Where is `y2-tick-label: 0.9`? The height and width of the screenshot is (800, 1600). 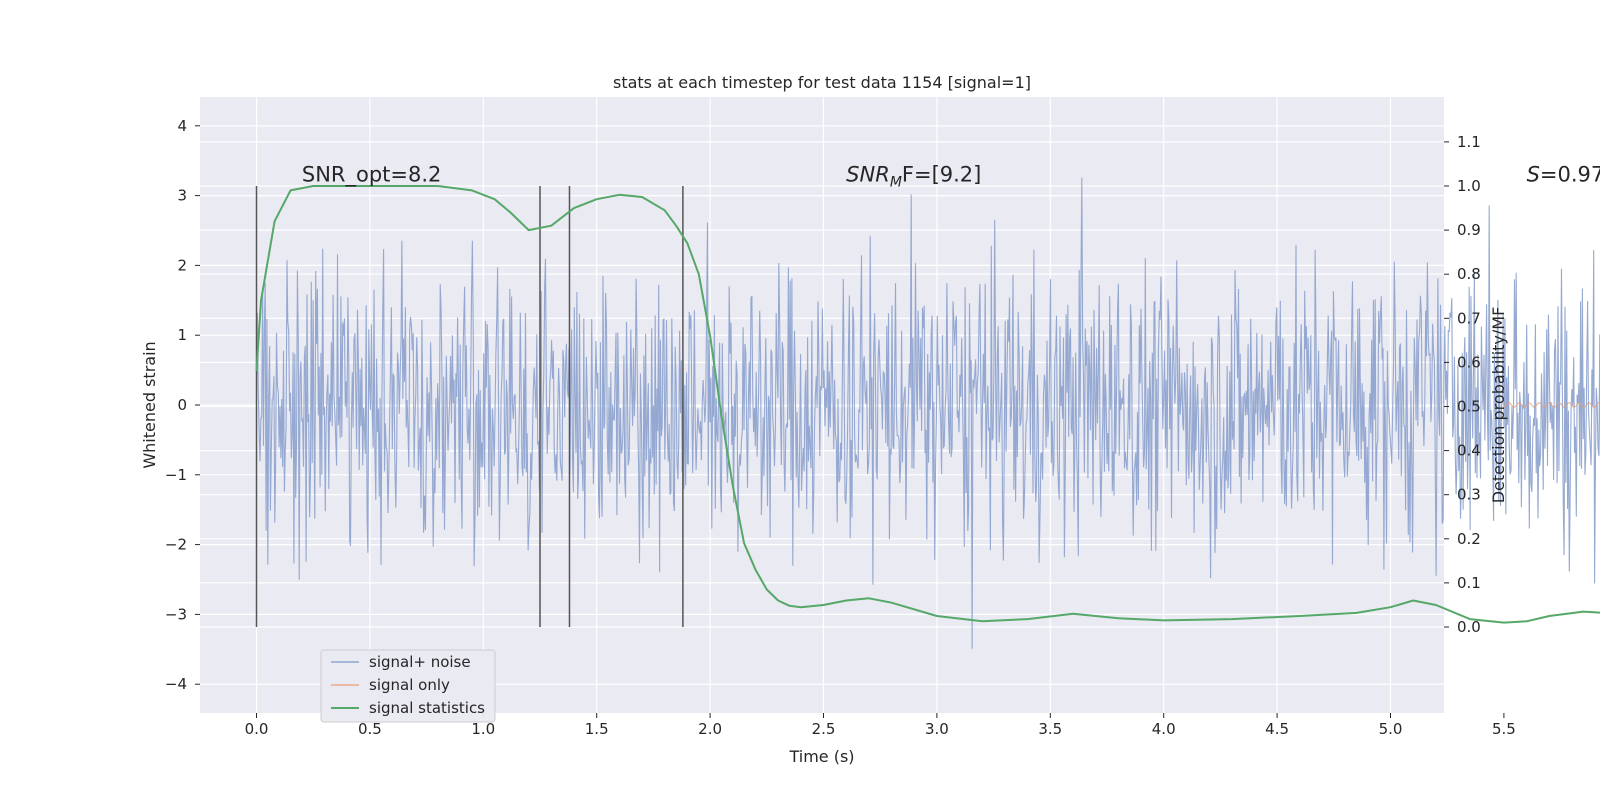
y2-tick-label: 0.9 is located at coordinates (1469, 230).